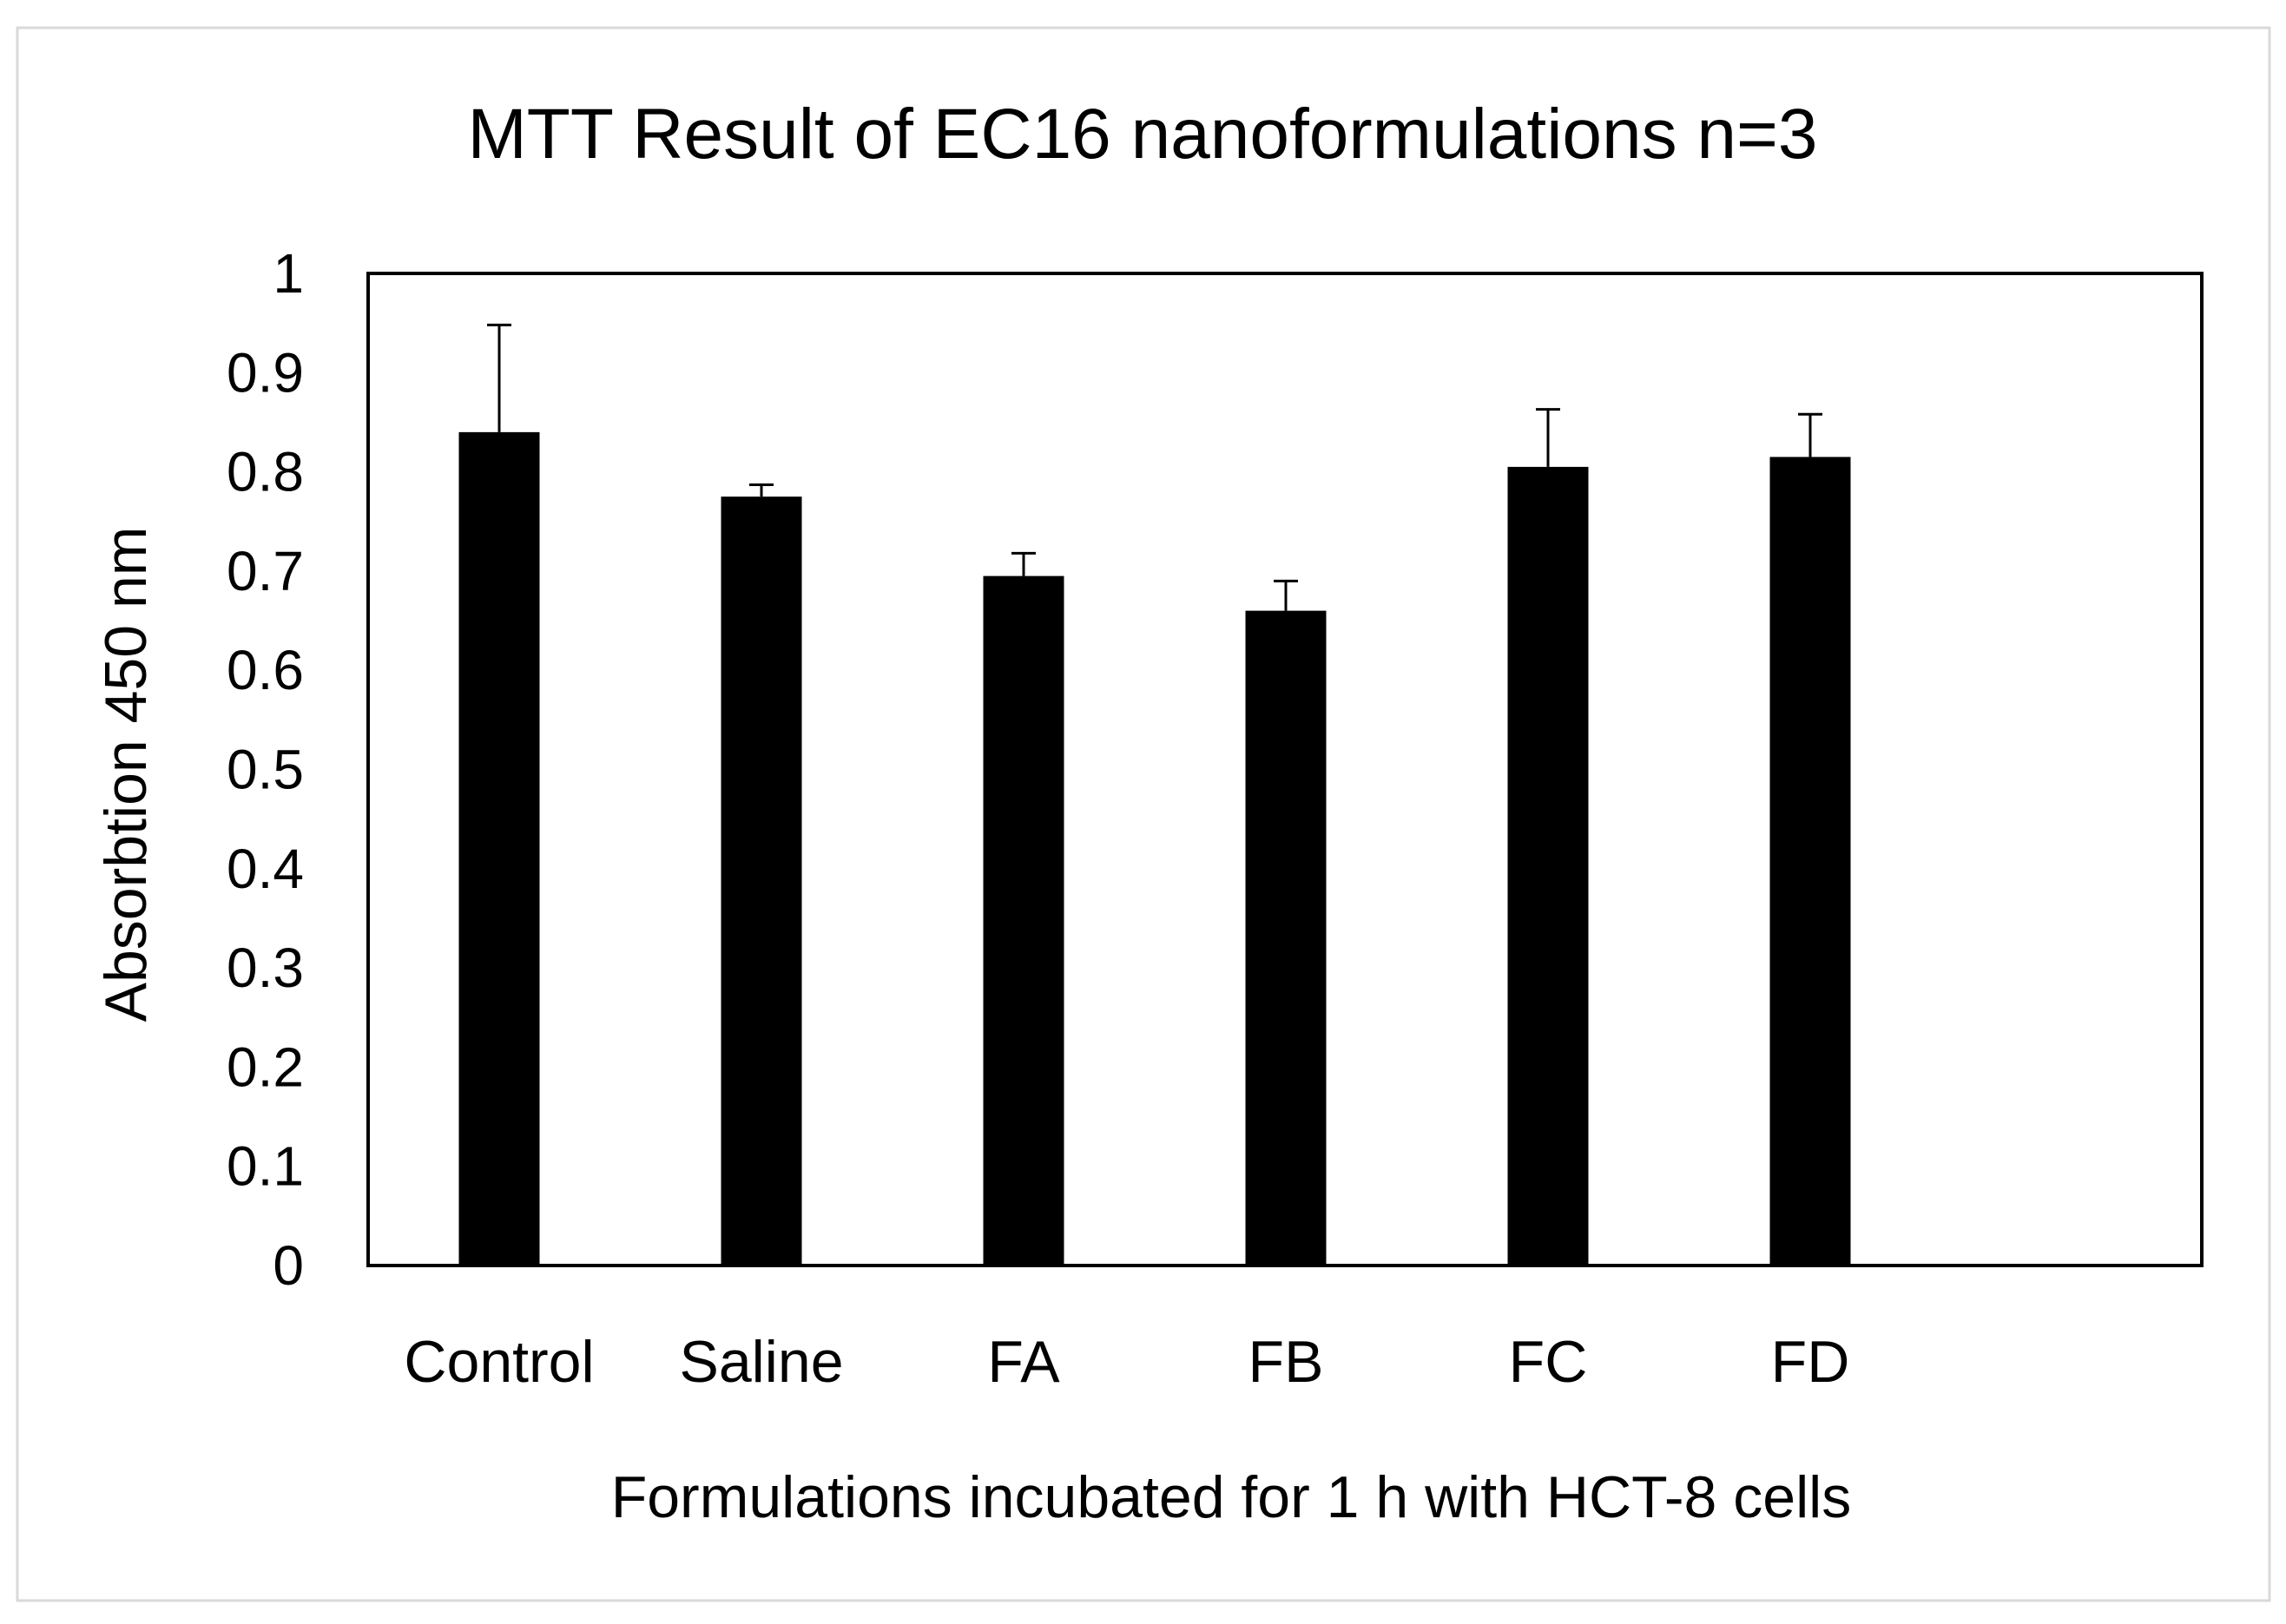 This screenshot has height=1624, width=2286. I want to click on x-tick-label: FD, so click(1810, 1362).